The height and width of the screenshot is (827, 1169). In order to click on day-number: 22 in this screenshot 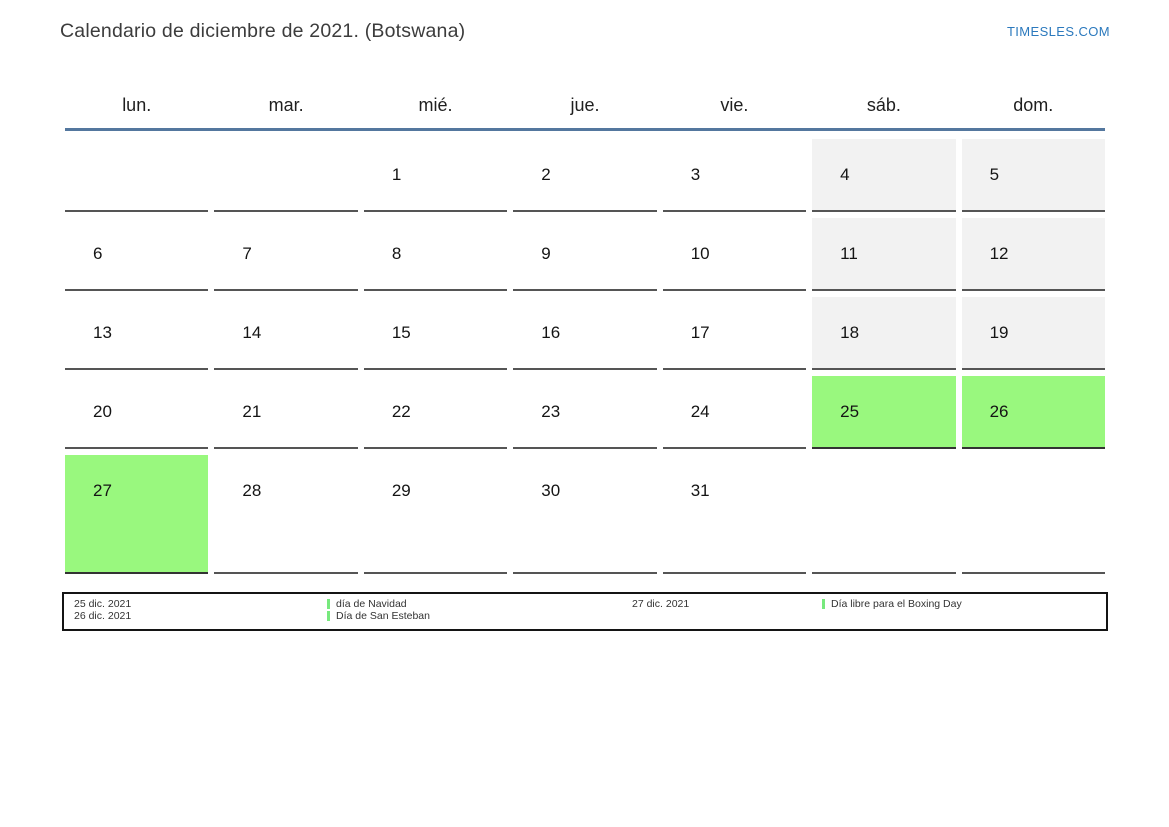, I will do `click(401, 411)`.